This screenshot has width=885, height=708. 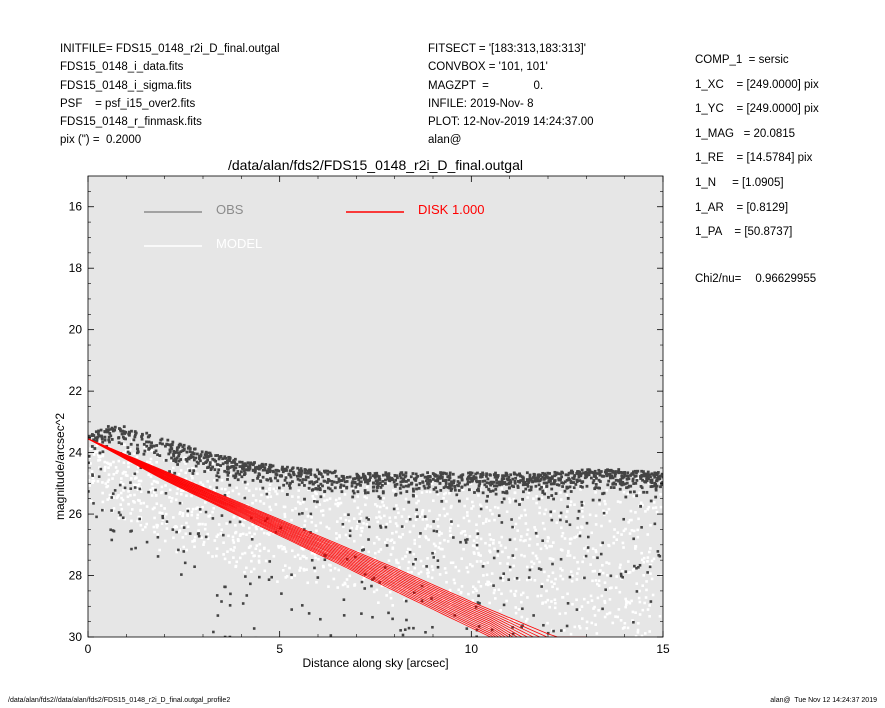 What do you see at coordinates (76, 576) in the screenshot?
I see `y-tick-label: 28` at bounding box center [76, 576].